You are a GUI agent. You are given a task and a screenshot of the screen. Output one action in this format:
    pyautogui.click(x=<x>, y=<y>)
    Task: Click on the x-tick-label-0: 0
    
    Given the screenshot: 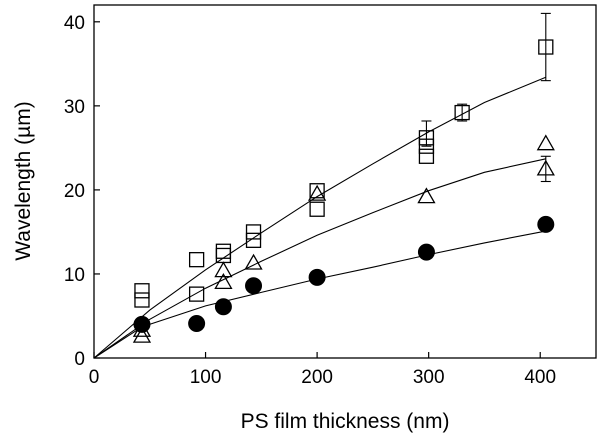 What is the action you would take?
    pyautogui.click(x=94, y=377)
    